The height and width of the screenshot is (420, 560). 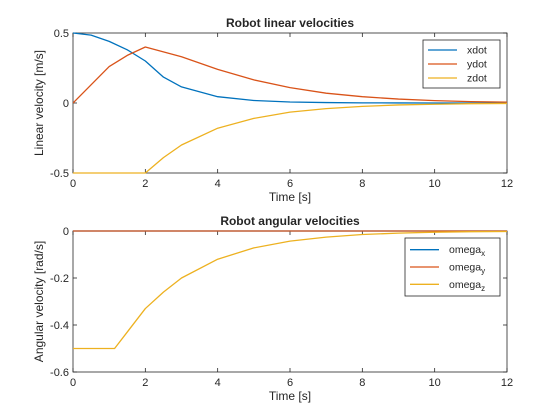 I want to click on y-tick-label: -0.6, so click(x=59, y=373).